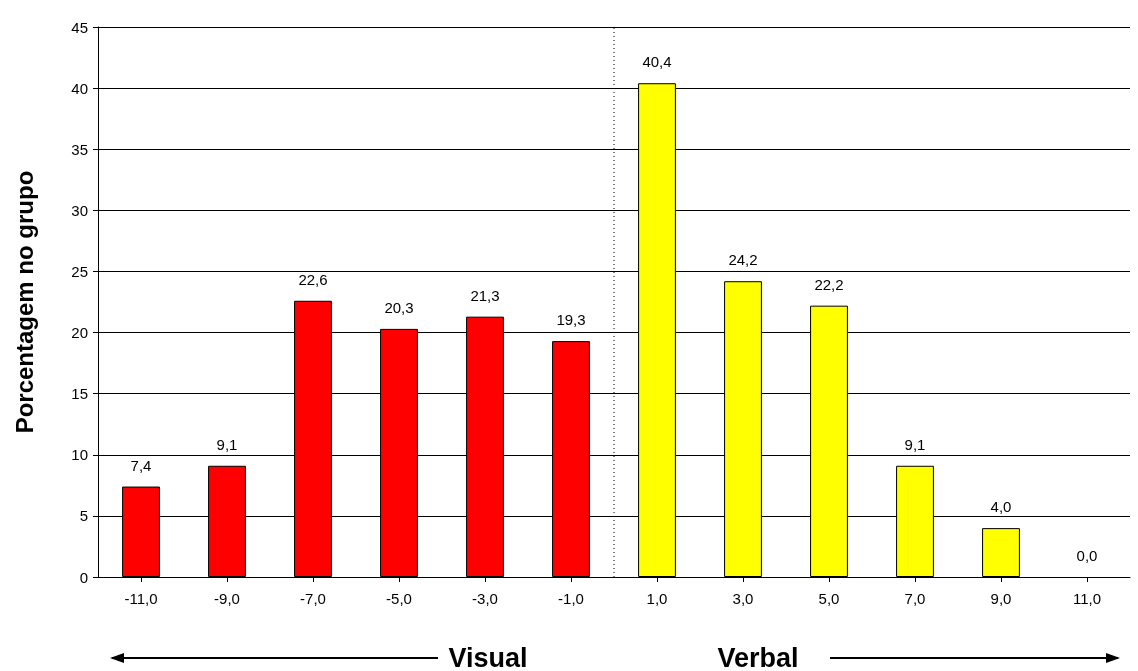 The image size is (1138, 671). I want to click on text: Visual, so click(488, 657).